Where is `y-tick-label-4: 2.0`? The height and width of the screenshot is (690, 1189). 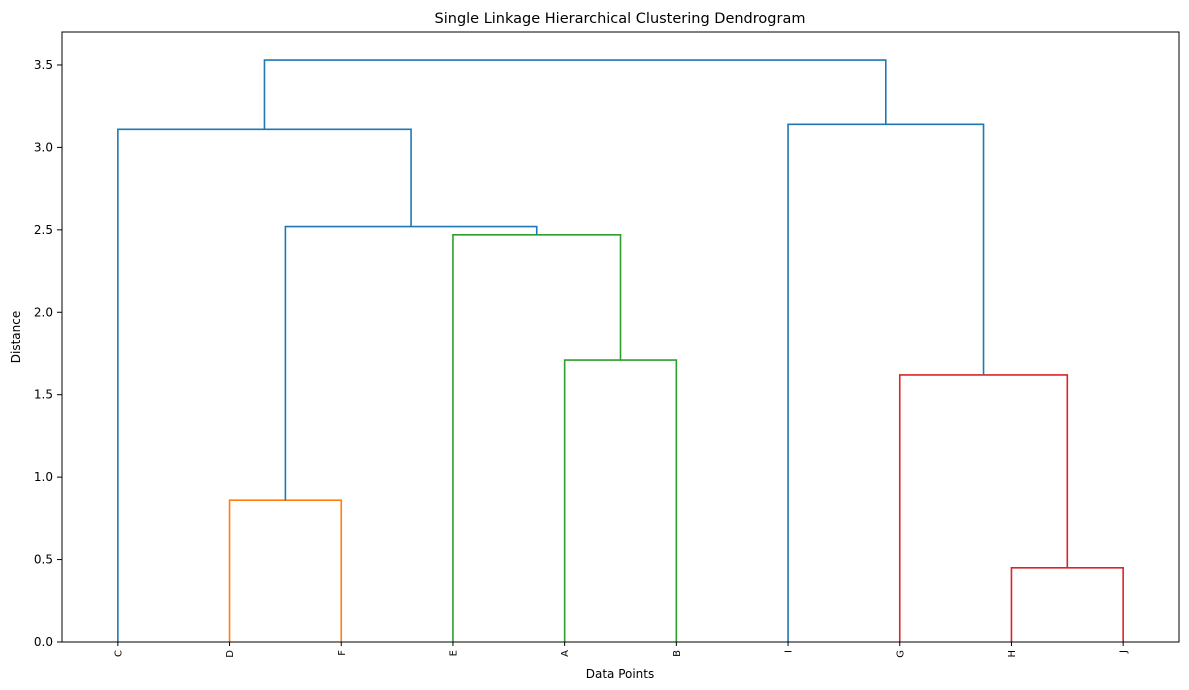 y-tick-label-4: 2.0 is located at coordinates (43, 312).